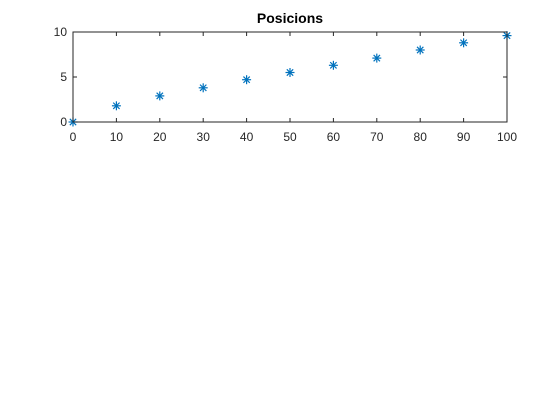 Image resolution: width=560 pixels, height=420 pixels. What do you see at coordinates (464, 137) in the screenshot?
I see `x-tick-label: 90` at bounding box center [464, 137].